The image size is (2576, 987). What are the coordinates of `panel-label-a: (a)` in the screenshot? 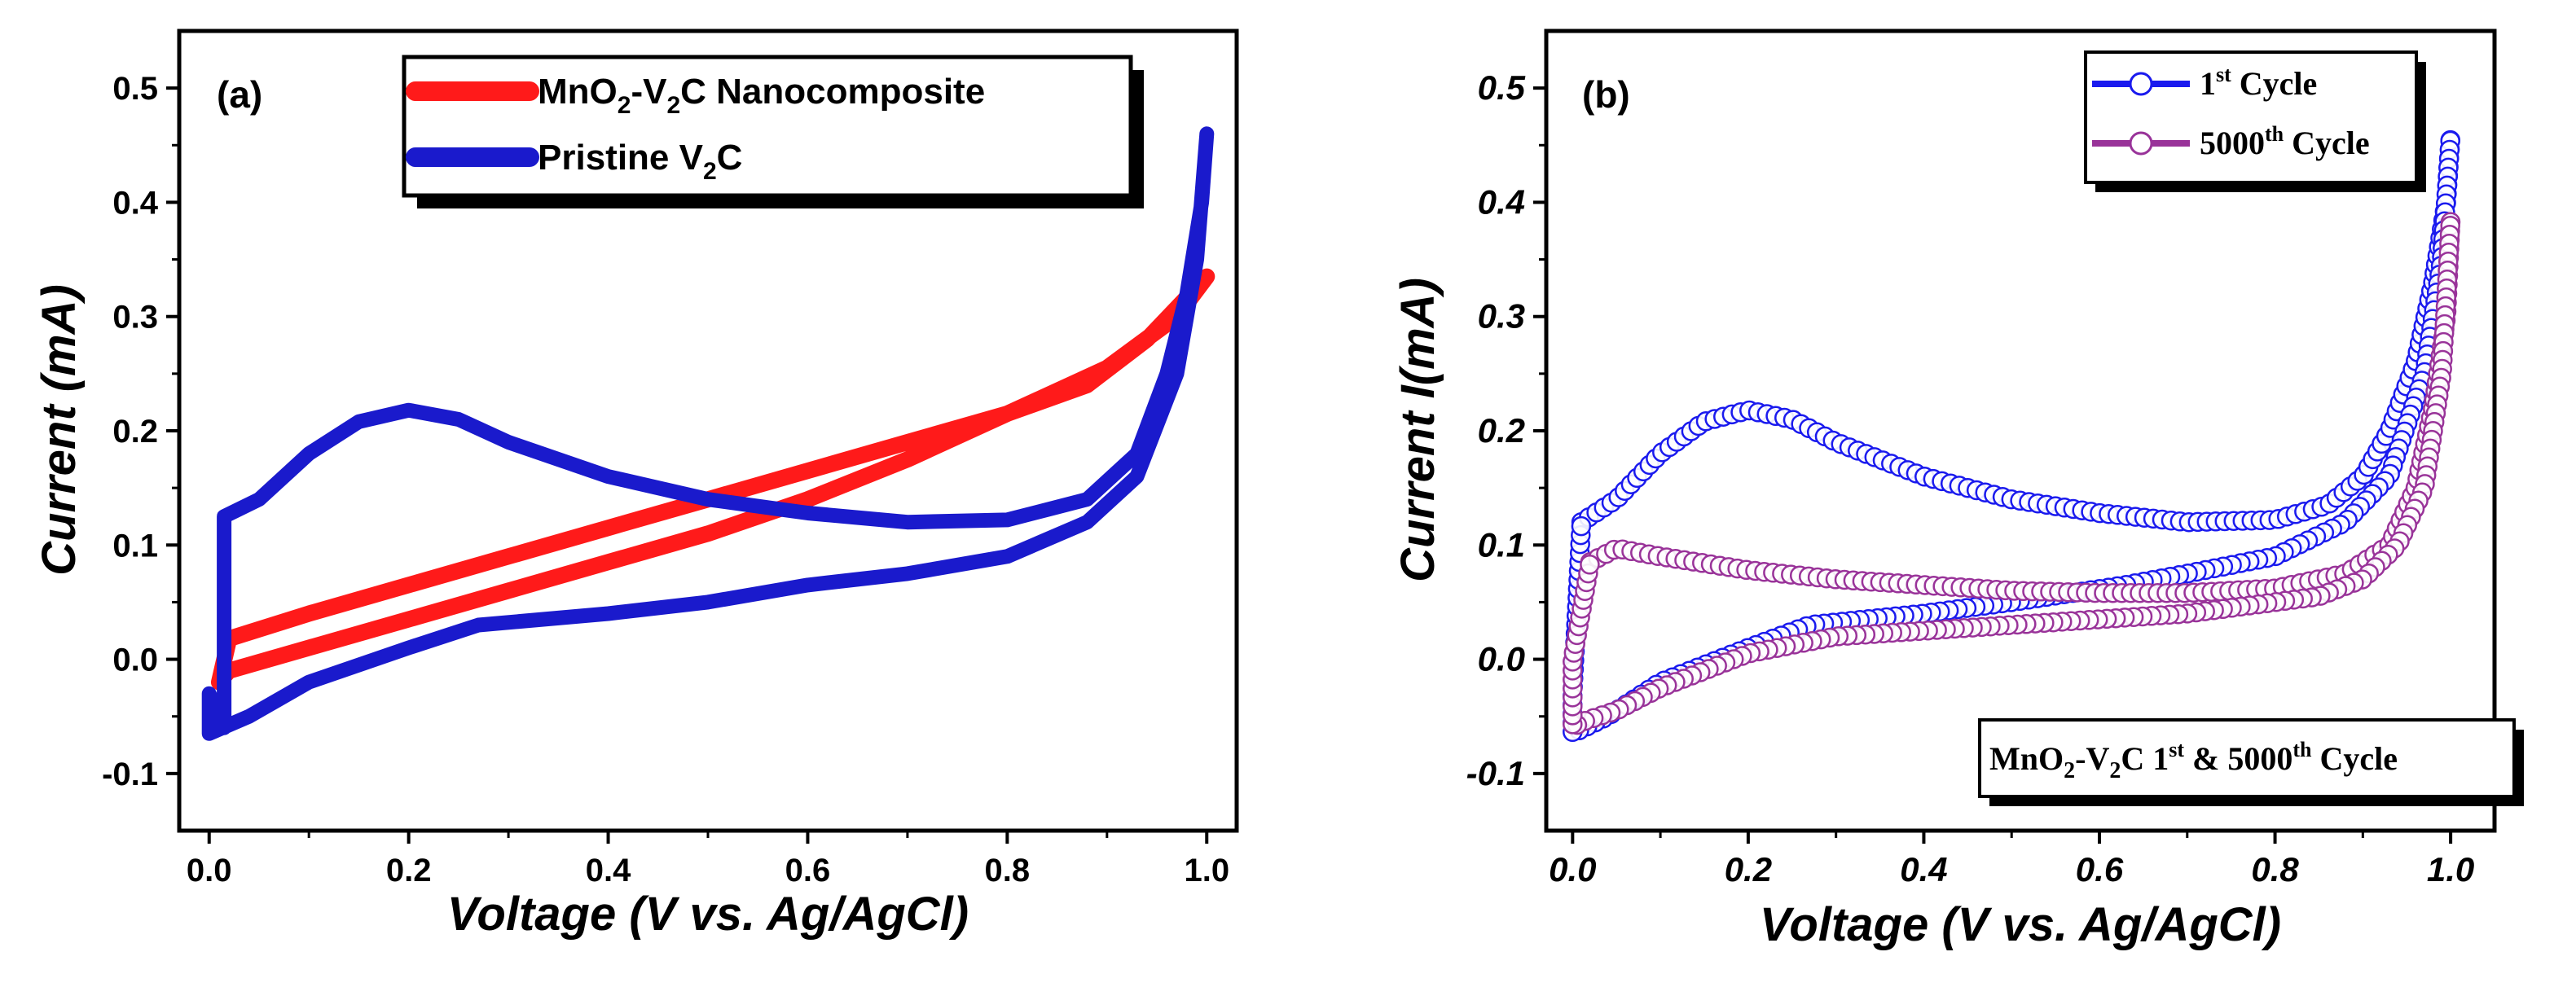 It's located at (239, 94).